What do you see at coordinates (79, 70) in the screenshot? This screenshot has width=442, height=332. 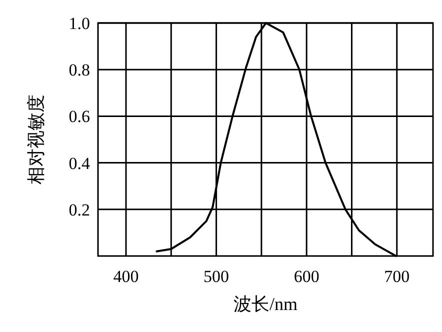 I see `y-tick-label: 0.8` at bounding box center [79, 70].